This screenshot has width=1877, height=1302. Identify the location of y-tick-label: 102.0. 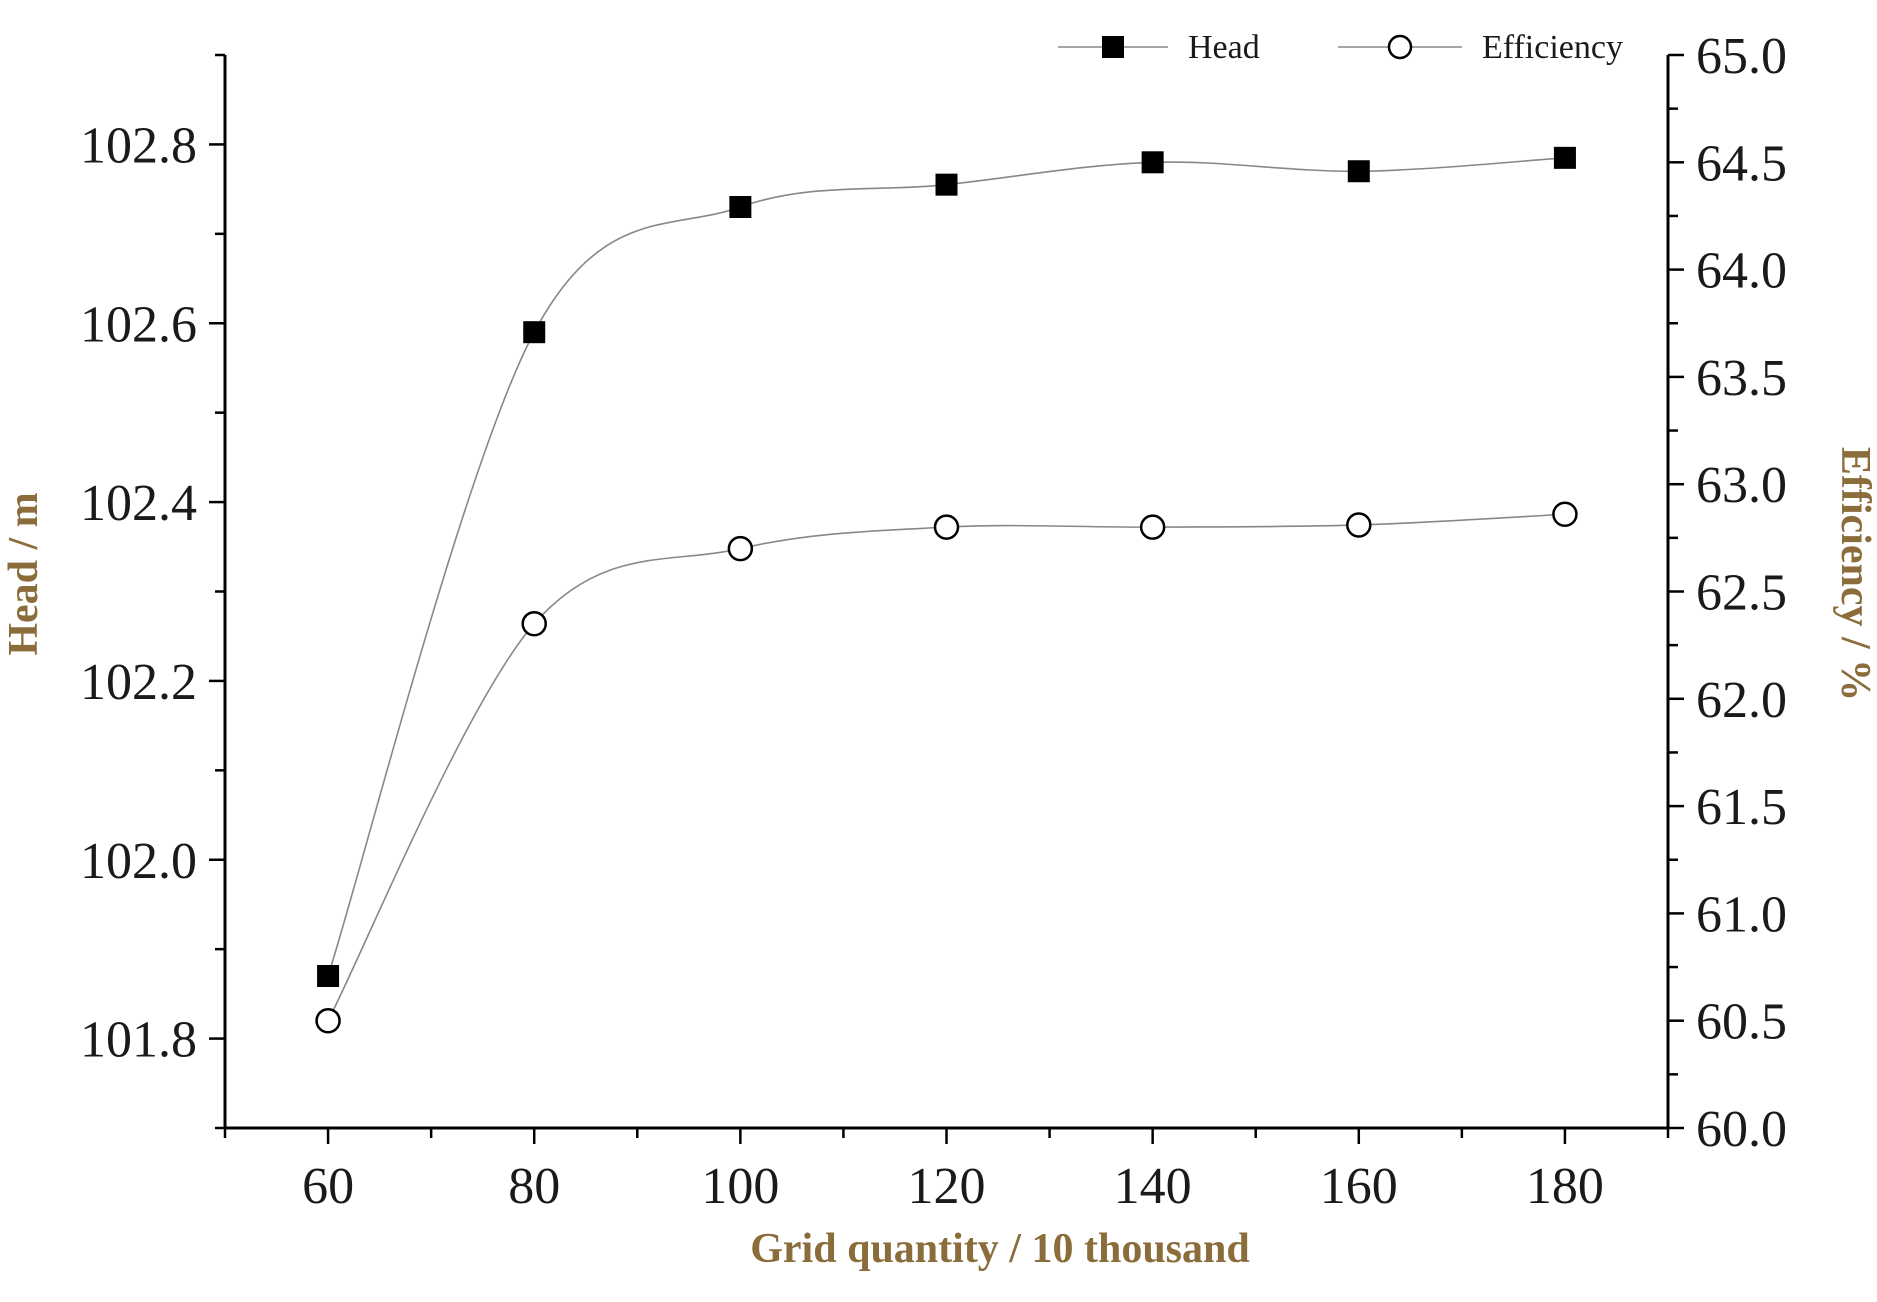
(138, 861).